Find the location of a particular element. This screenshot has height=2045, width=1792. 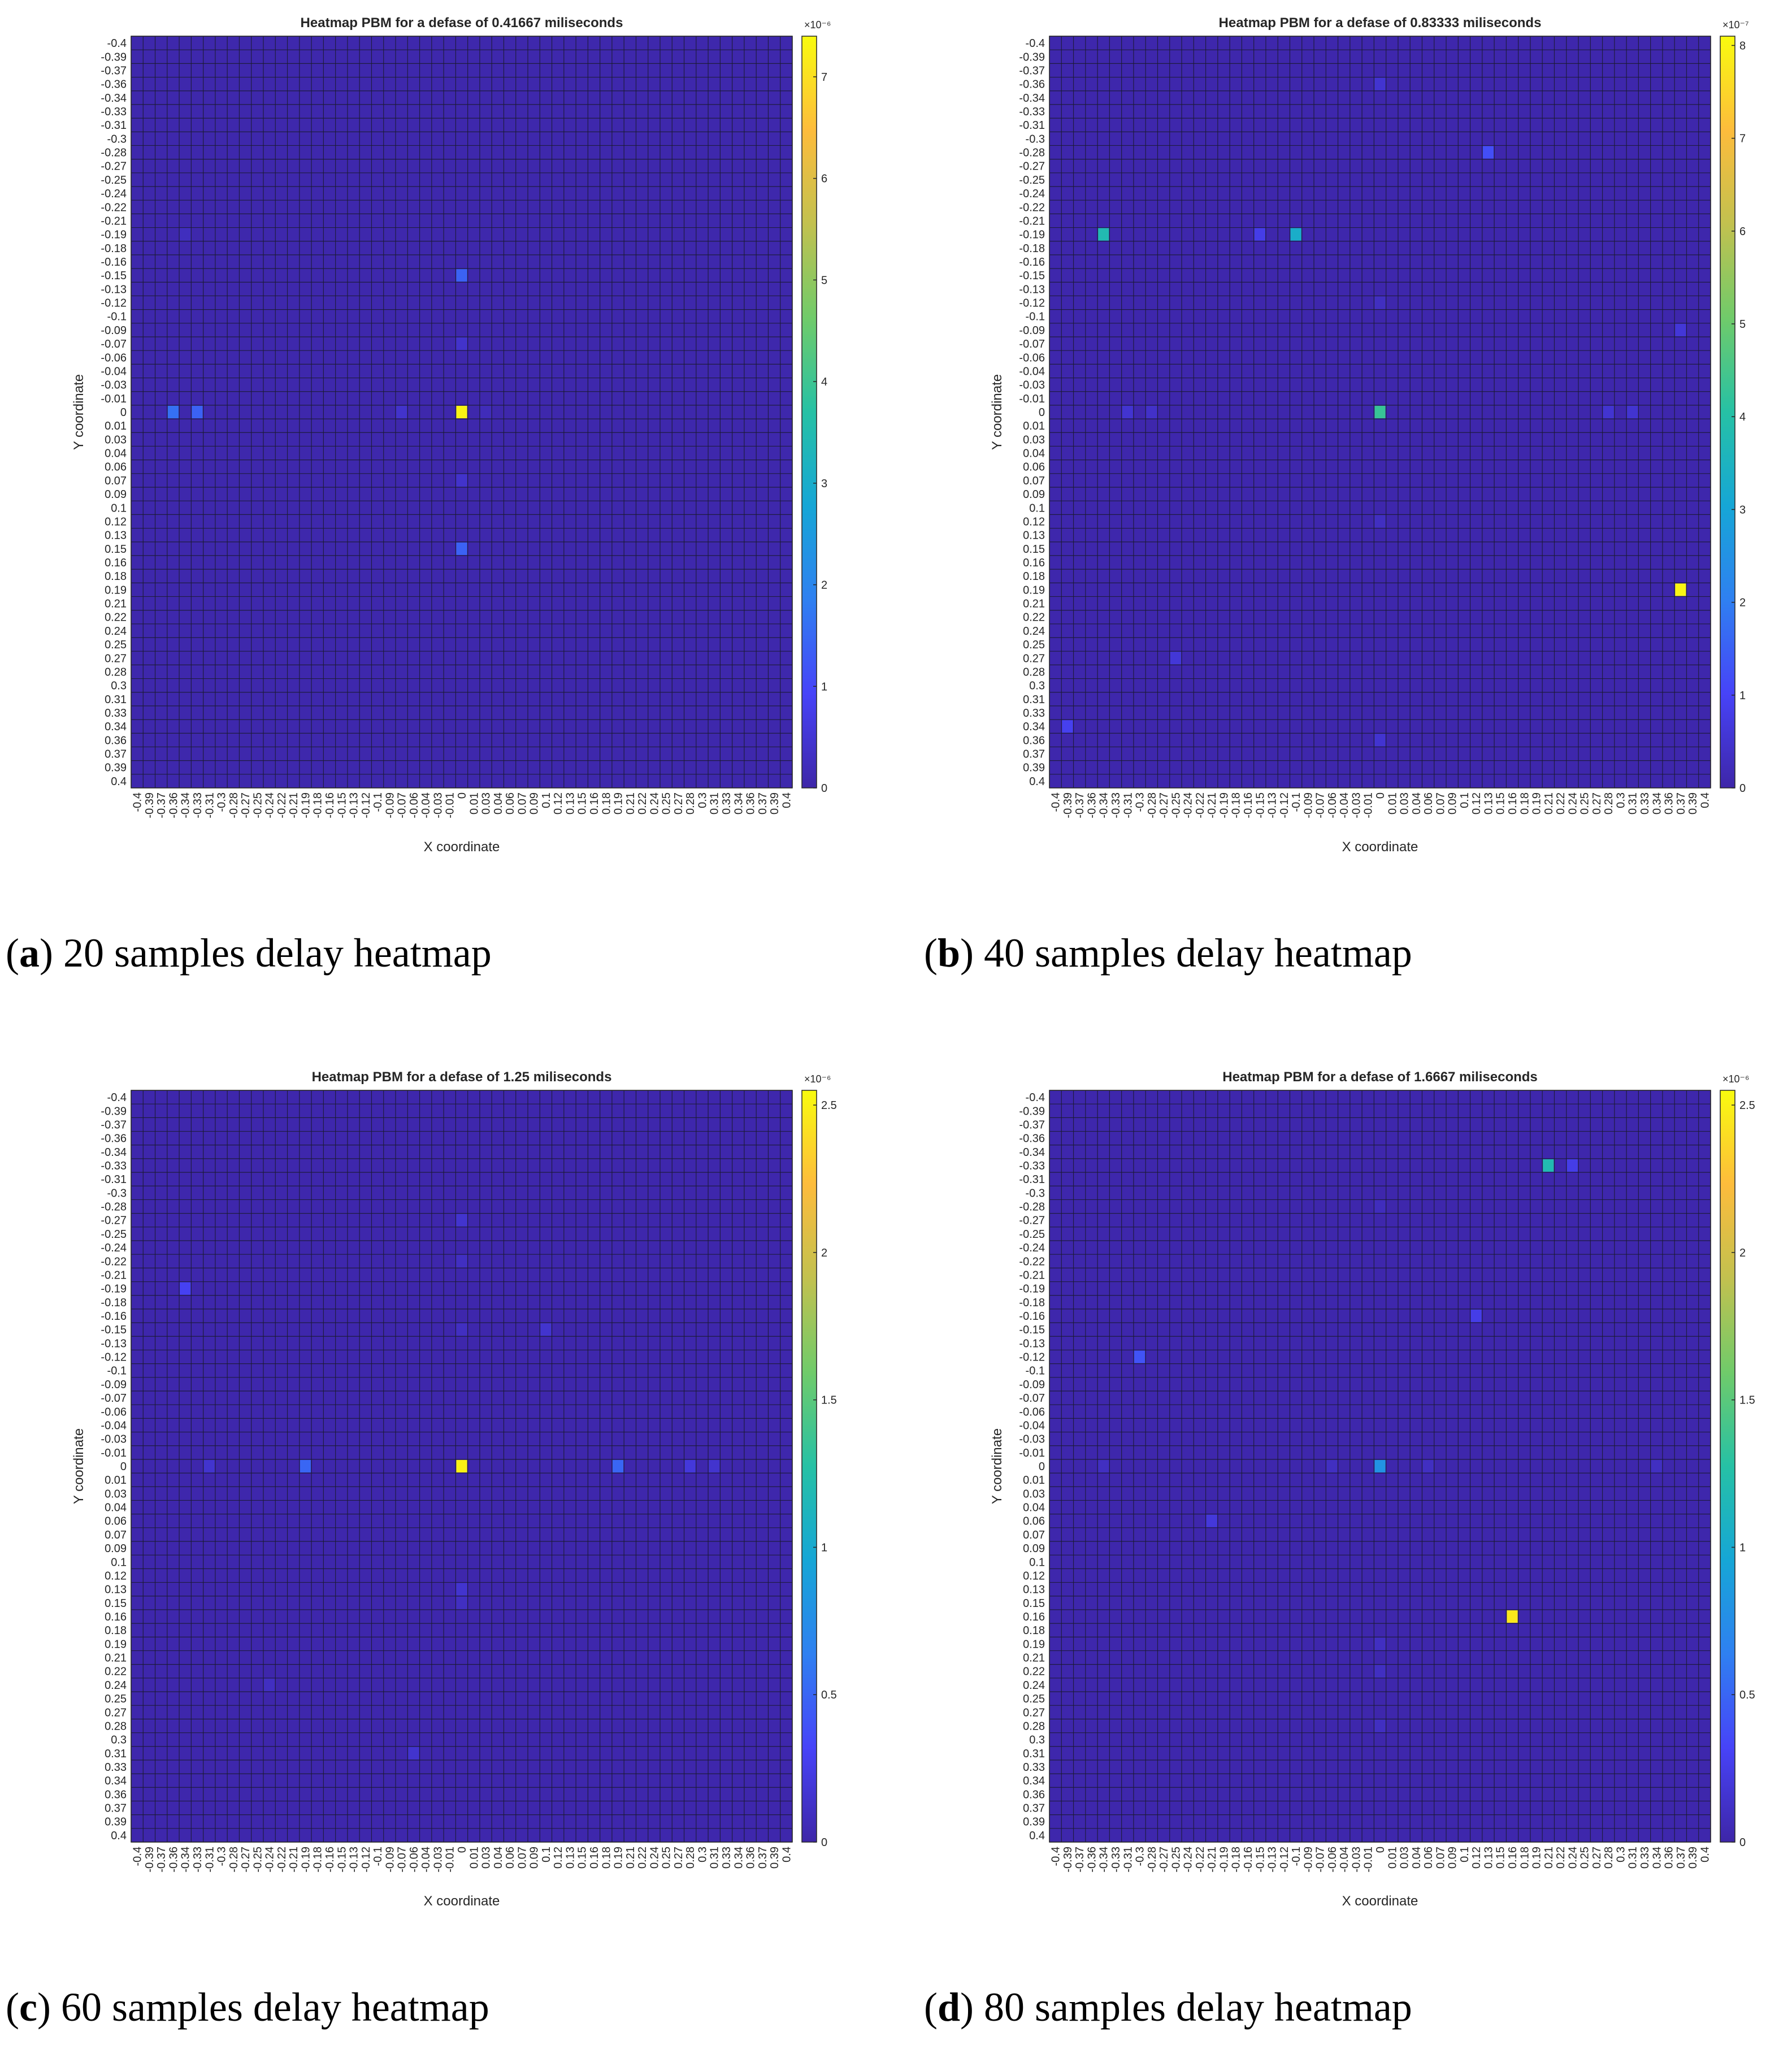

y-tick-label: -0.03 is located at coordinates (1032, 385).